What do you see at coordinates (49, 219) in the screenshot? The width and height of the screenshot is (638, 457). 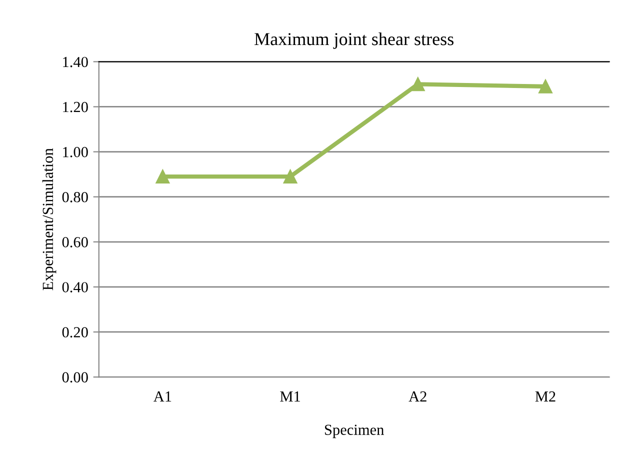 I see `y-axis-title: Experiment/Simulation` at bounding box center [49, 219].